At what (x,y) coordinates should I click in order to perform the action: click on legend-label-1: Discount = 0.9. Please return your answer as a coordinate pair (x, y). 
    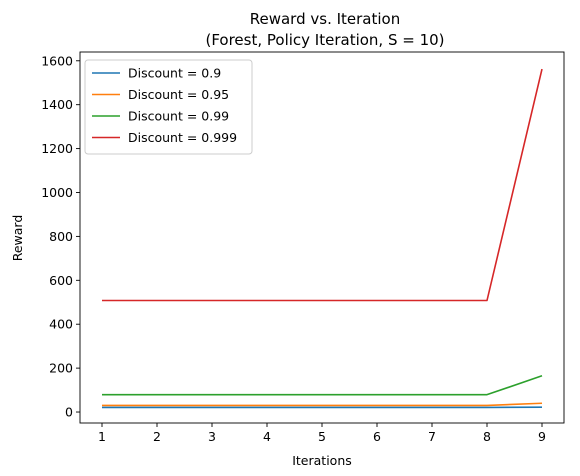
    Looking at the image, I should click on (174, 73).